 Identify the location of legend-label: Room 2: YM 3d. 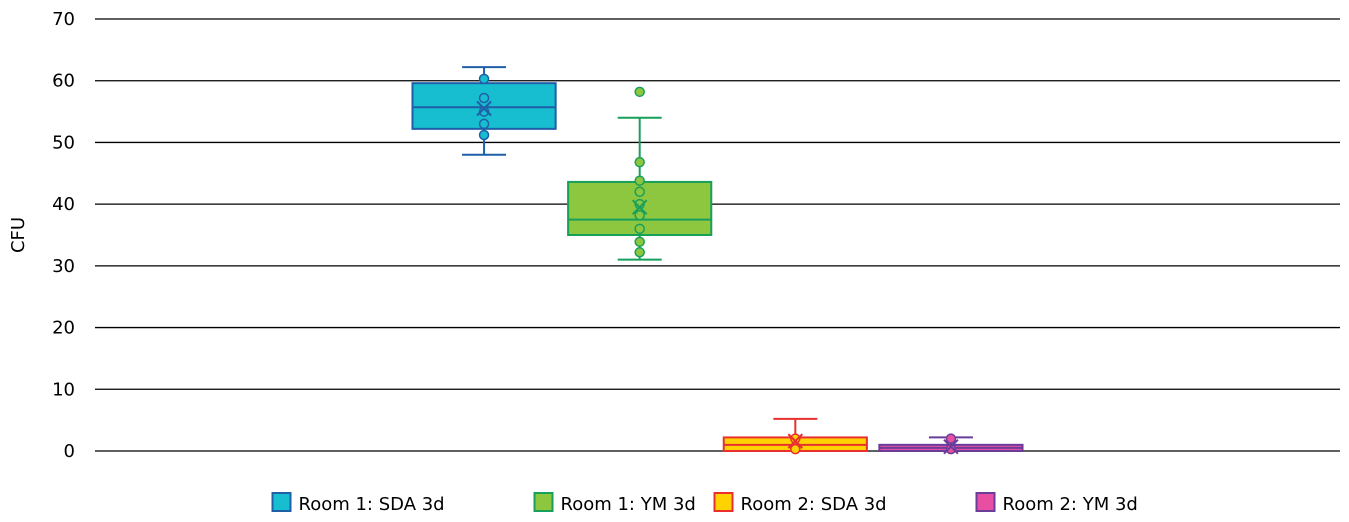
(1070, 504).